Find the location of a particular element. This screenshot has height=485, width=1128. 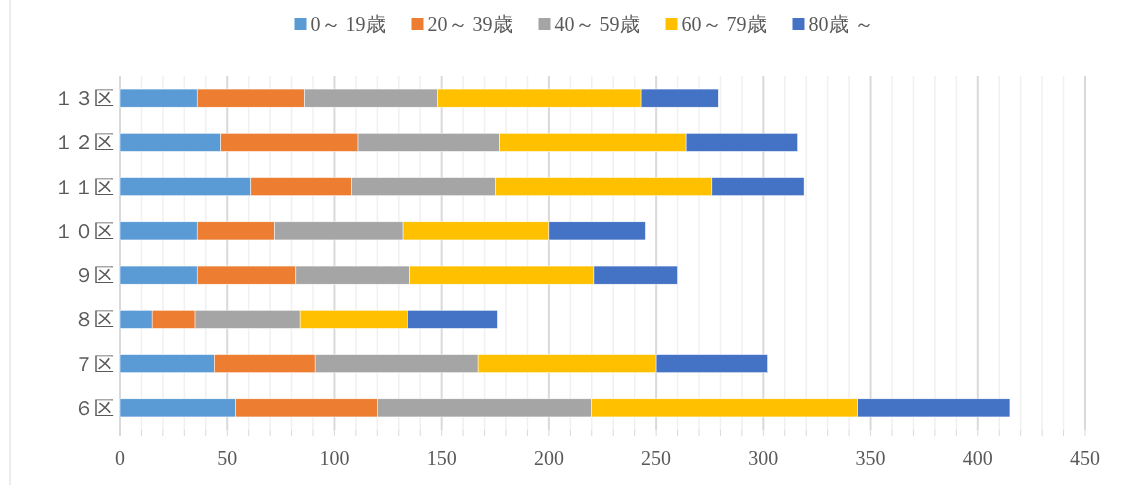

y-tick-label: １０区 is located at coordinates (84, 230).